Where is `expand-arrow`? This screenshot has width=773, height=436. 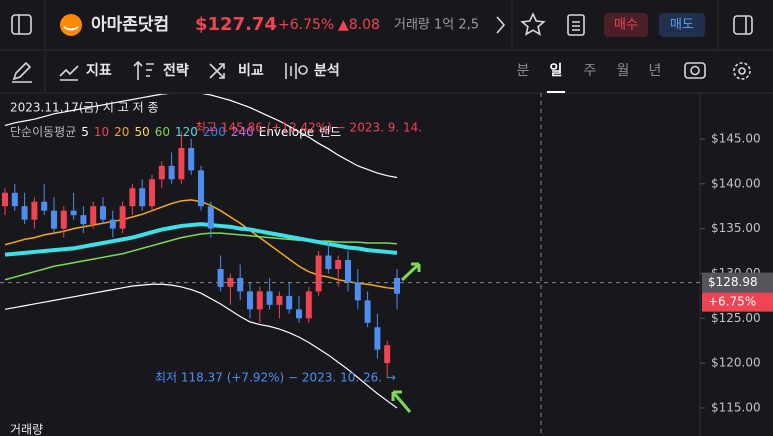
expand-arrow is located at coordinates (501, 25).